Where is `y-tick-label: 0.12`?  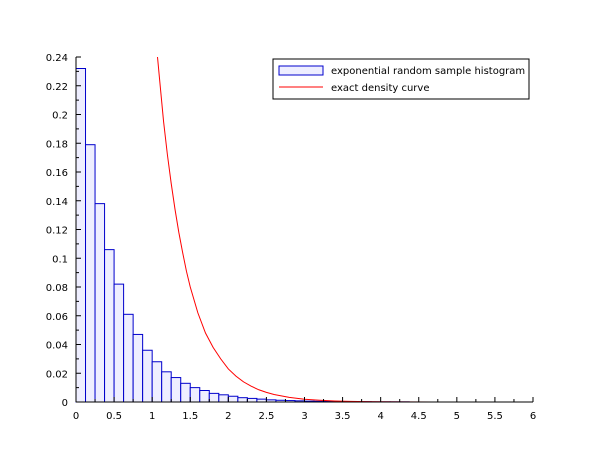
y-tick-label: 0.12 is located at coordinates (57, 231).